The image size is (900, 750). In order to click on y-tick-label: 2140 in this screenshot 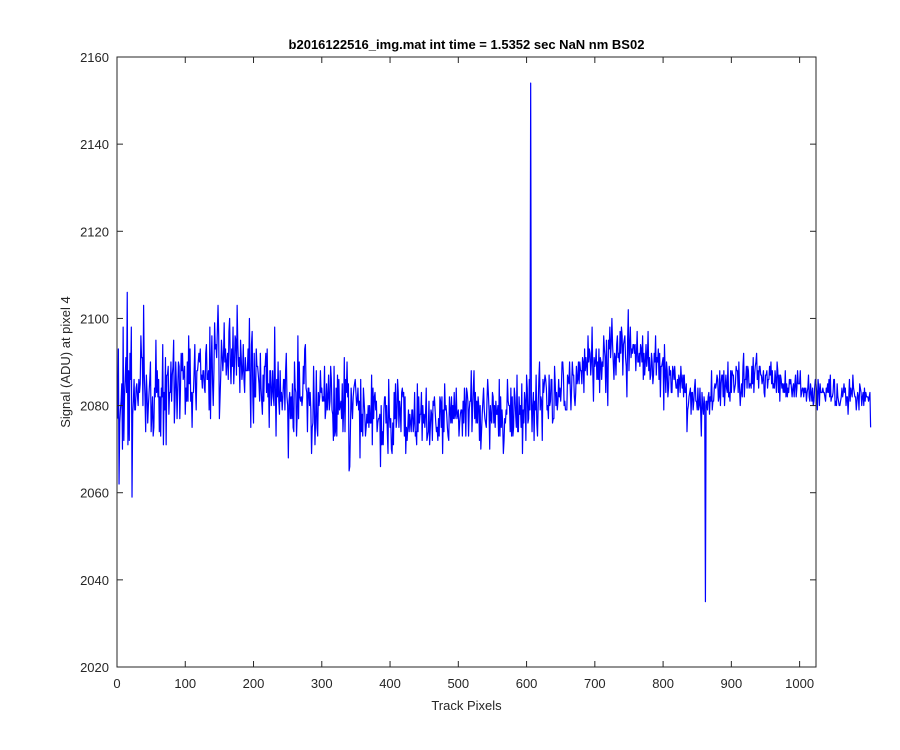, I will do `click(94, 144)`.